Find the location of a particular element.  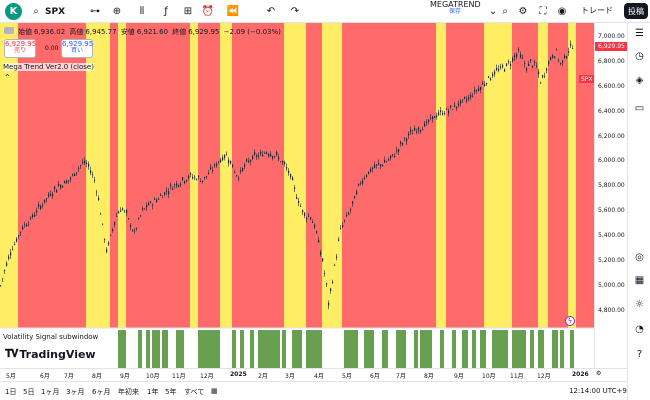

range-button: 5年 is located at coordinates (171, 392).